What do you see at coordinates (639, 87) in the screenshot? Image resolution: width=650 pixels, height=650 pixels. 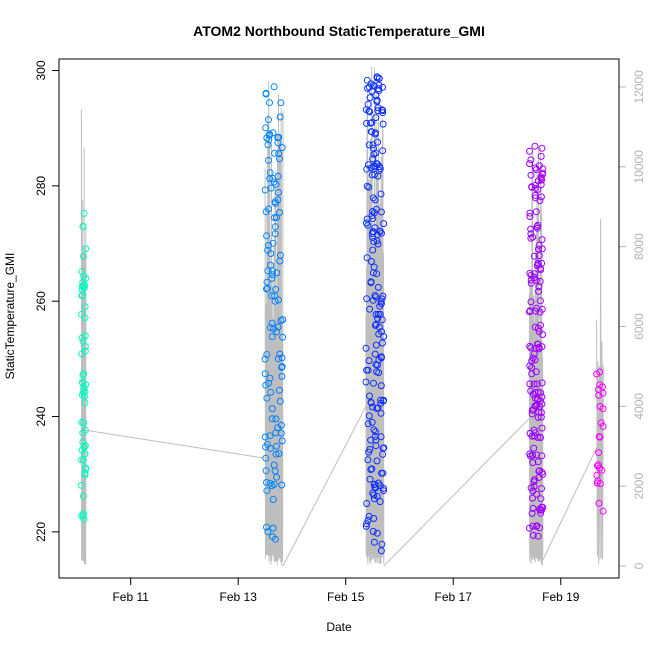 I see `secondary-tick-label: 12000` at bounding box center [639, 87].